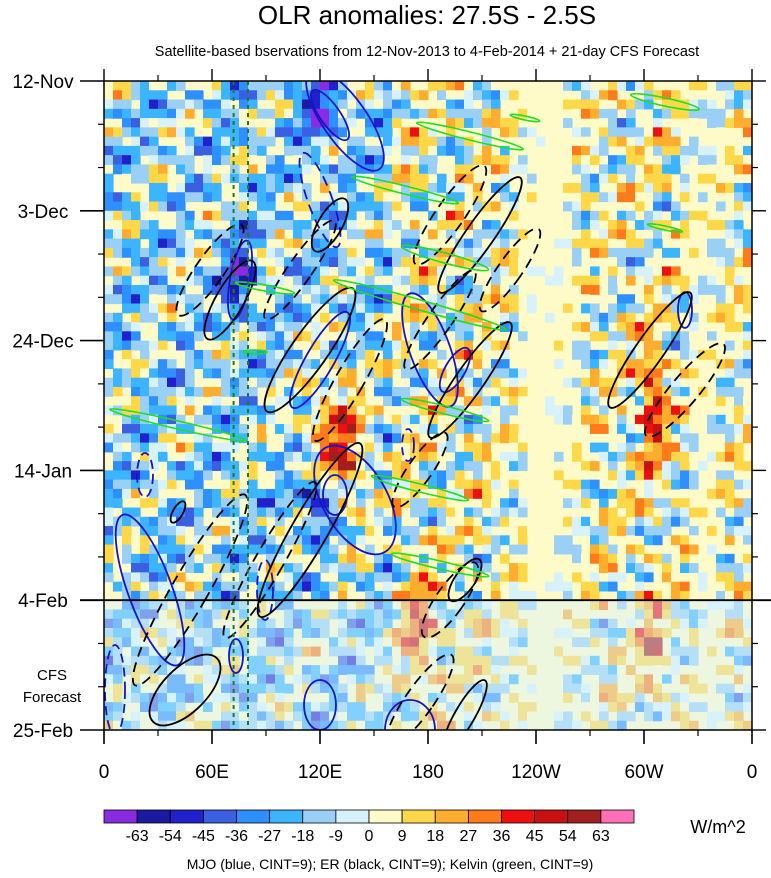  Describe the element at coordinates (752, 772) in the screenshot. I see `x-tick-label: 0` at that location.